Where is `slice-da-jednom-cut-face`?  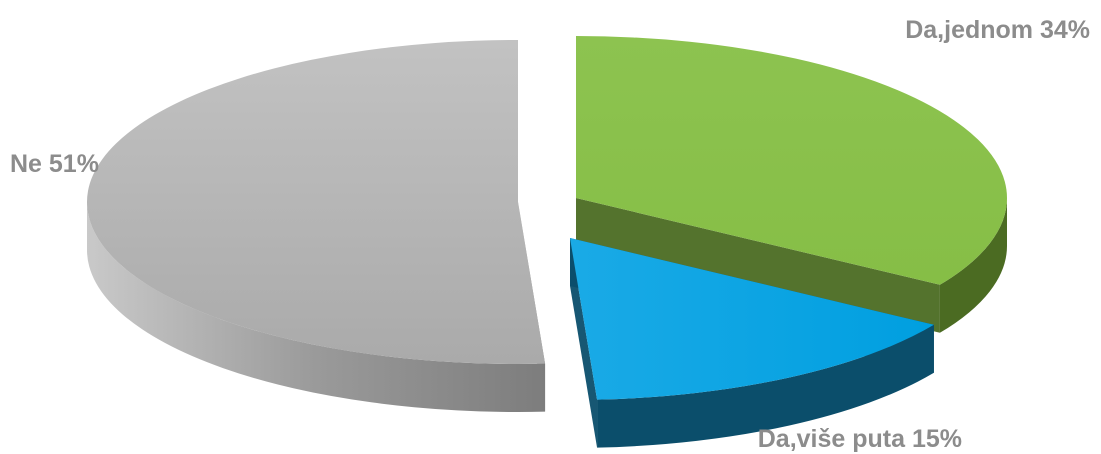 slice-da-jednom-cut-face is located at coordinates (758, 265).